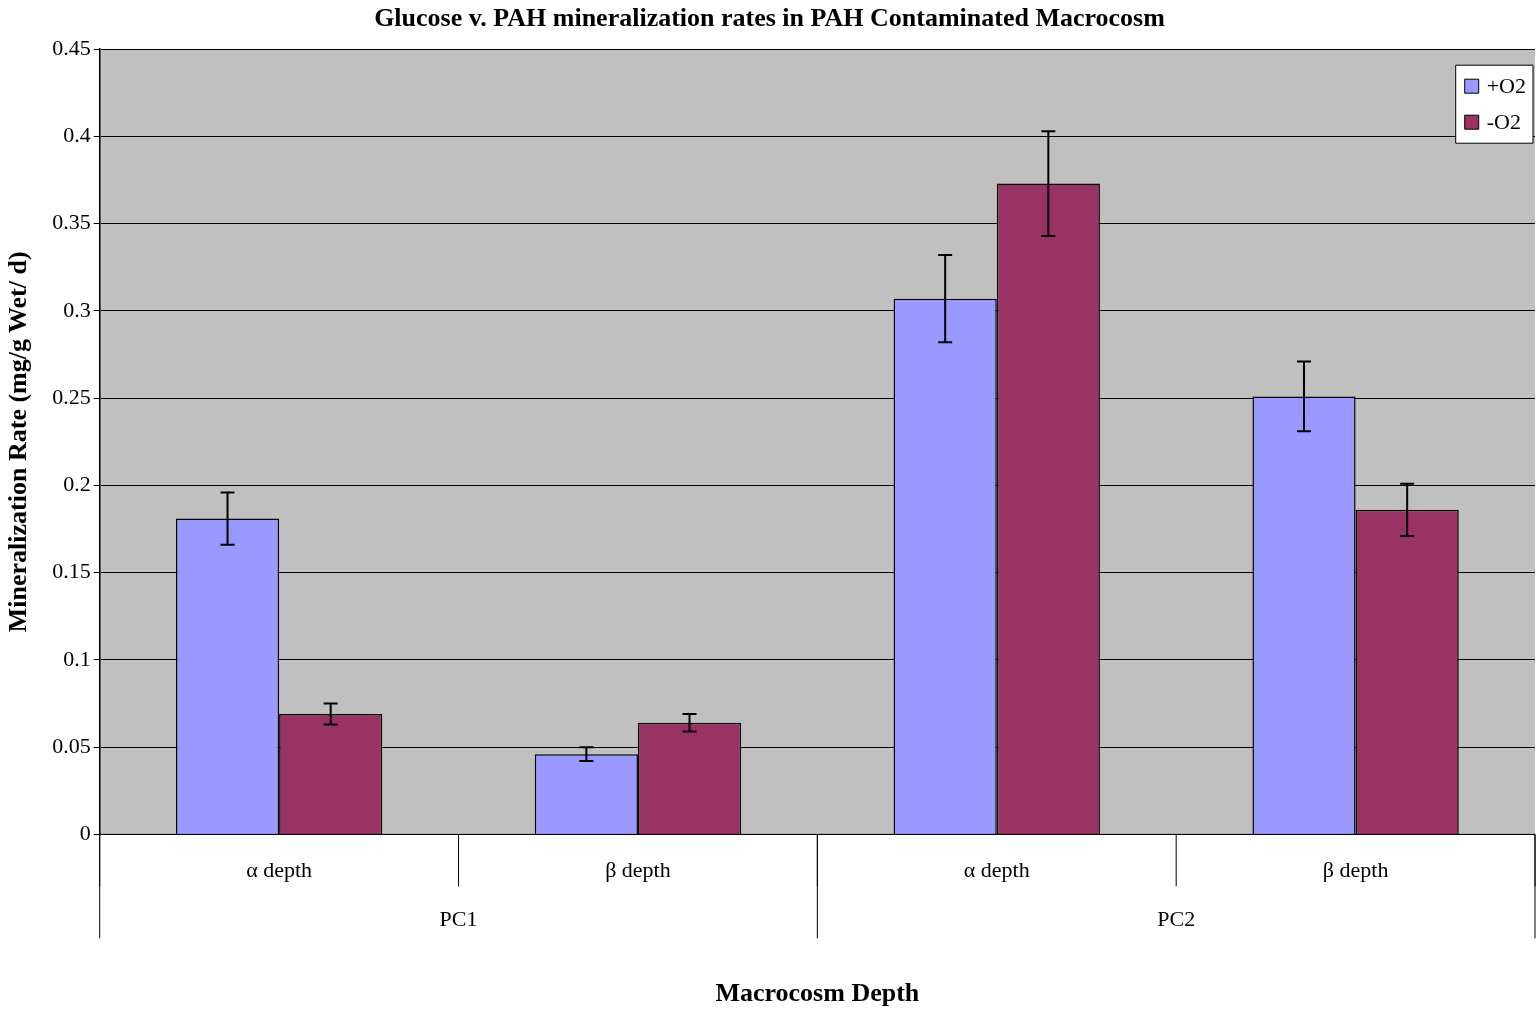  What do you see at coordinates (817, 993) in the screenshot?
I see `x-axis-title: Macrocosm Depth` at bounding box center [817, 993].